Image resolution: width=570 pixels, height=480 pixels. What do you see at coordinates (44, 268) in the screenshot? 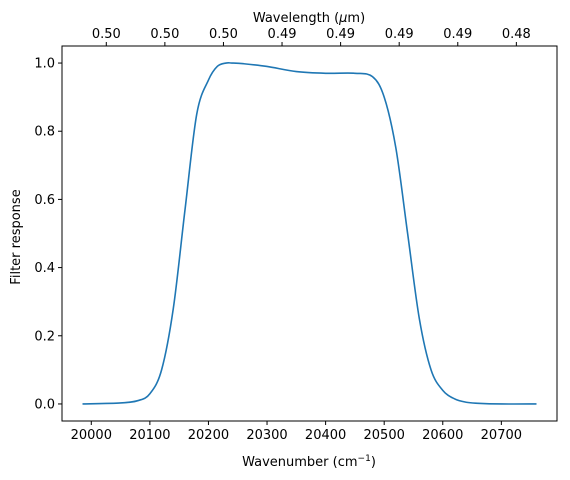
I see `y-tick-label: 0.4` at bounding box center [44, 268].